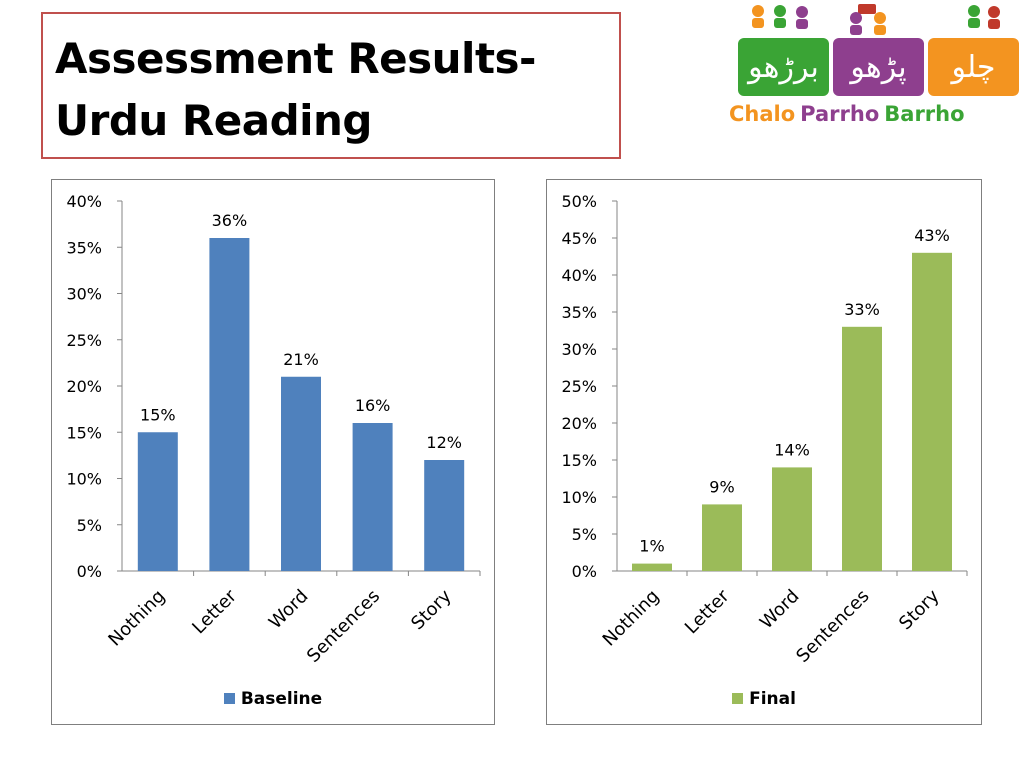  Describe the element at coordinates (213, 120) in the screenshot. I see `title-line-2: Urdu Reading` at that location.